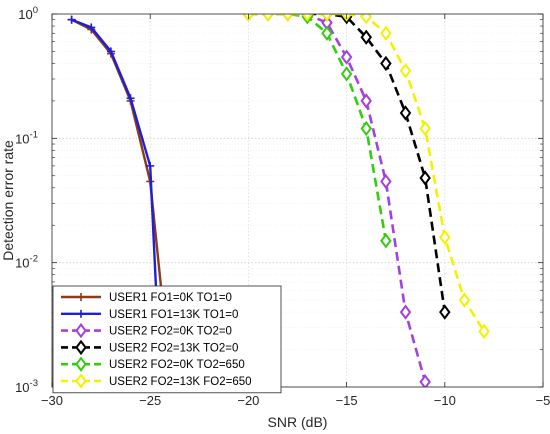 This screenshot has height=434, width=550. What do you see at coordinates (170, 332) in the screenshot?
I see `legend-label: USER2 FO2=0K TO2=0` at bounding box center [170, 332].